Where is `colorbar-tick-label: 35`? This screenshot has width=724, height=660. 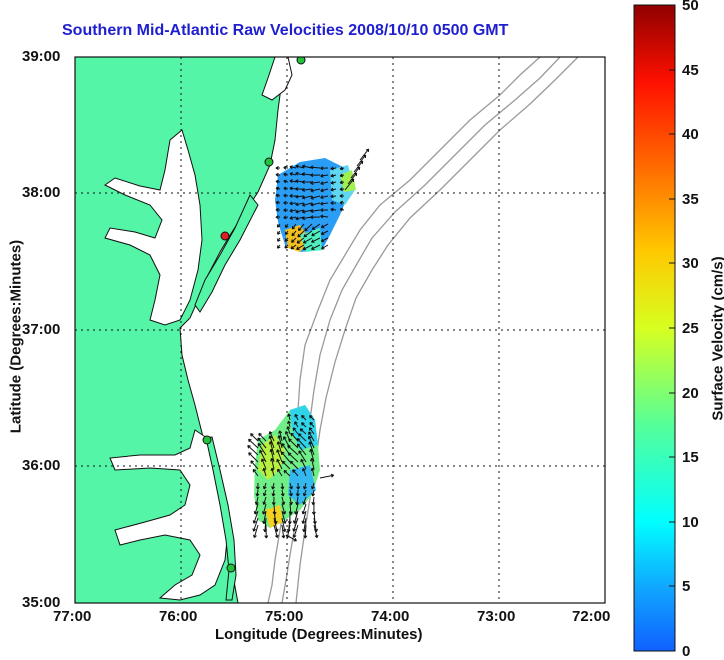
colorbar-tick-label: 35 is located at coordinates (690, 199).